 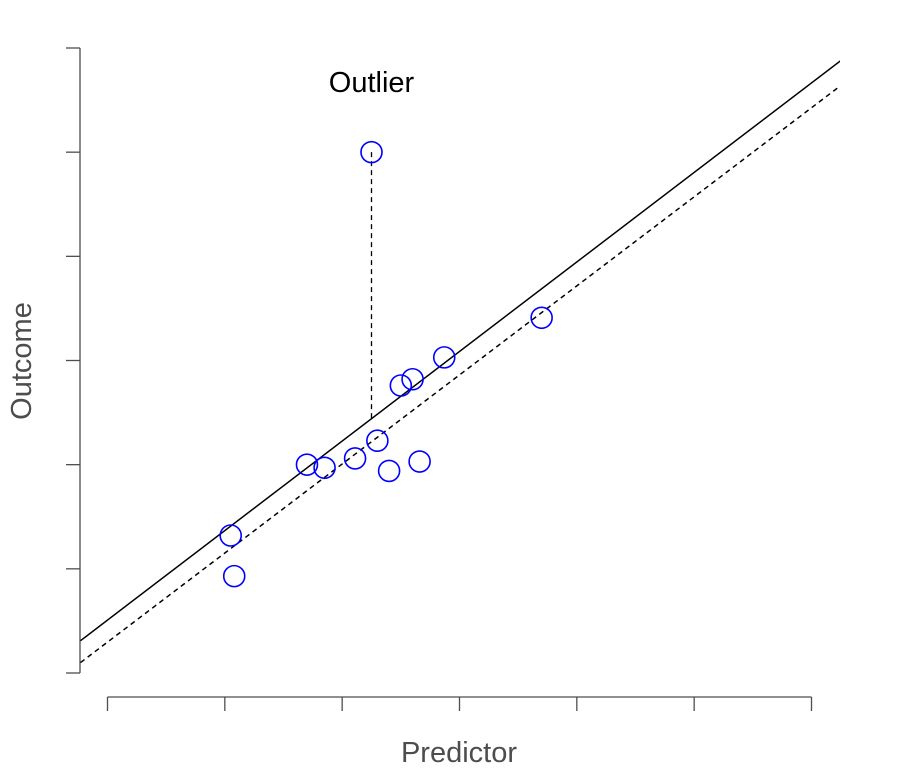 I want to click on y-axis, so click(x=73, y=360).